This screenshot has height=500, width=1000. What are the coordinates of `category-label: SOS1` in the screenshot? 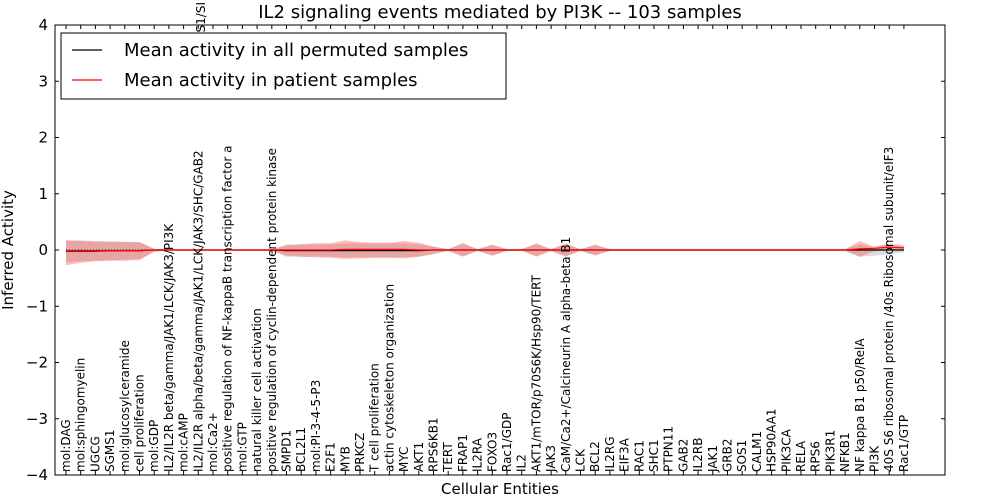 It's located at (742, 456).